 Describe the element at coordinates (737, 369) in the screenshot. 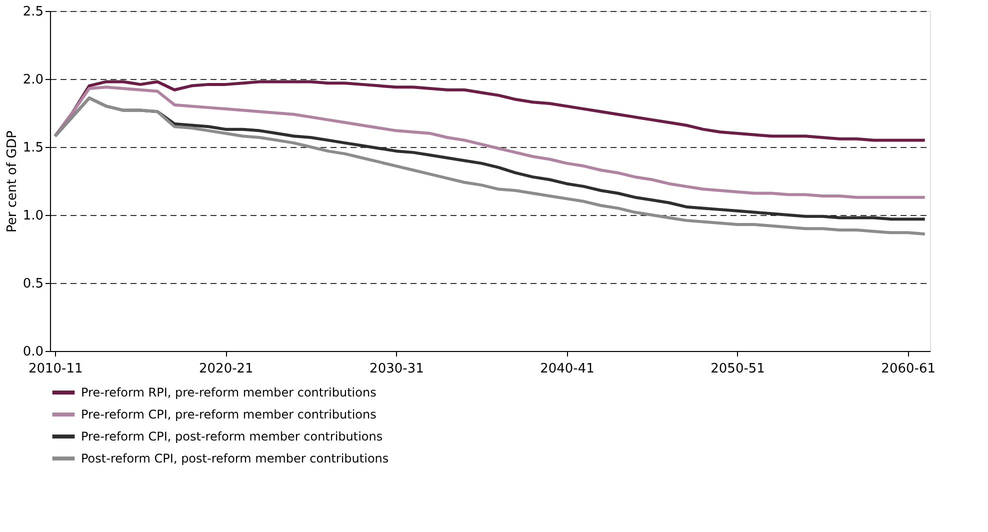

I see `x-tick-label: 2050-51` at that location.